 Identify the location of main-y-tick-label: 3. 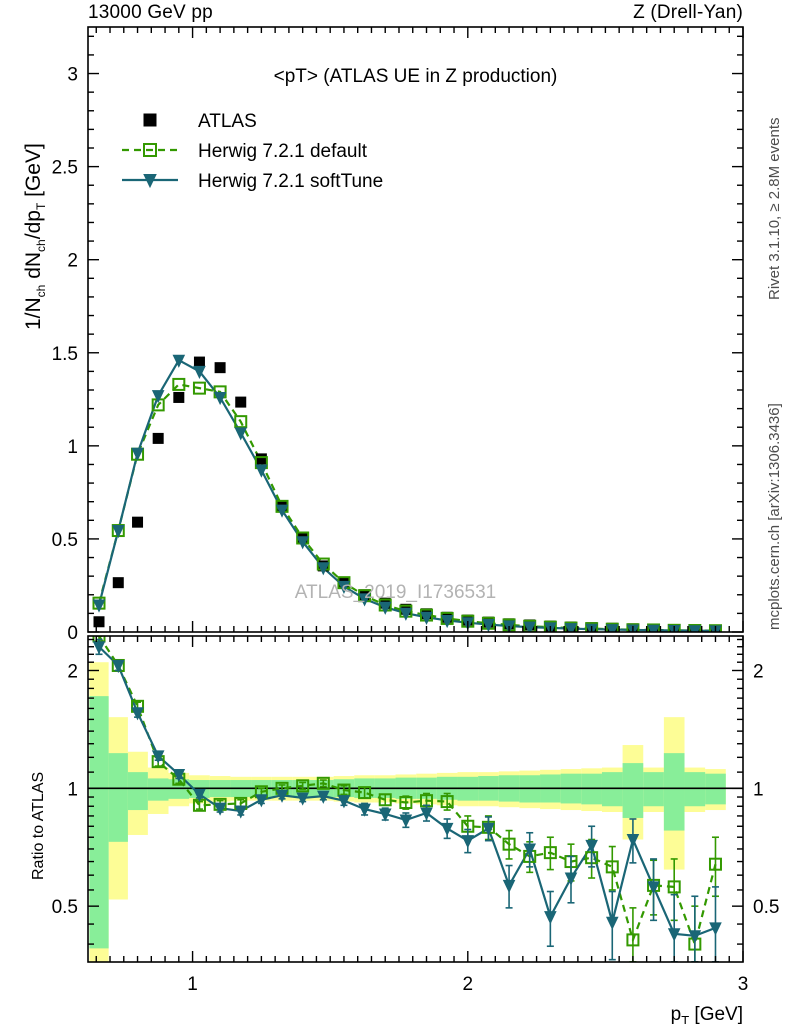
(72, 75).